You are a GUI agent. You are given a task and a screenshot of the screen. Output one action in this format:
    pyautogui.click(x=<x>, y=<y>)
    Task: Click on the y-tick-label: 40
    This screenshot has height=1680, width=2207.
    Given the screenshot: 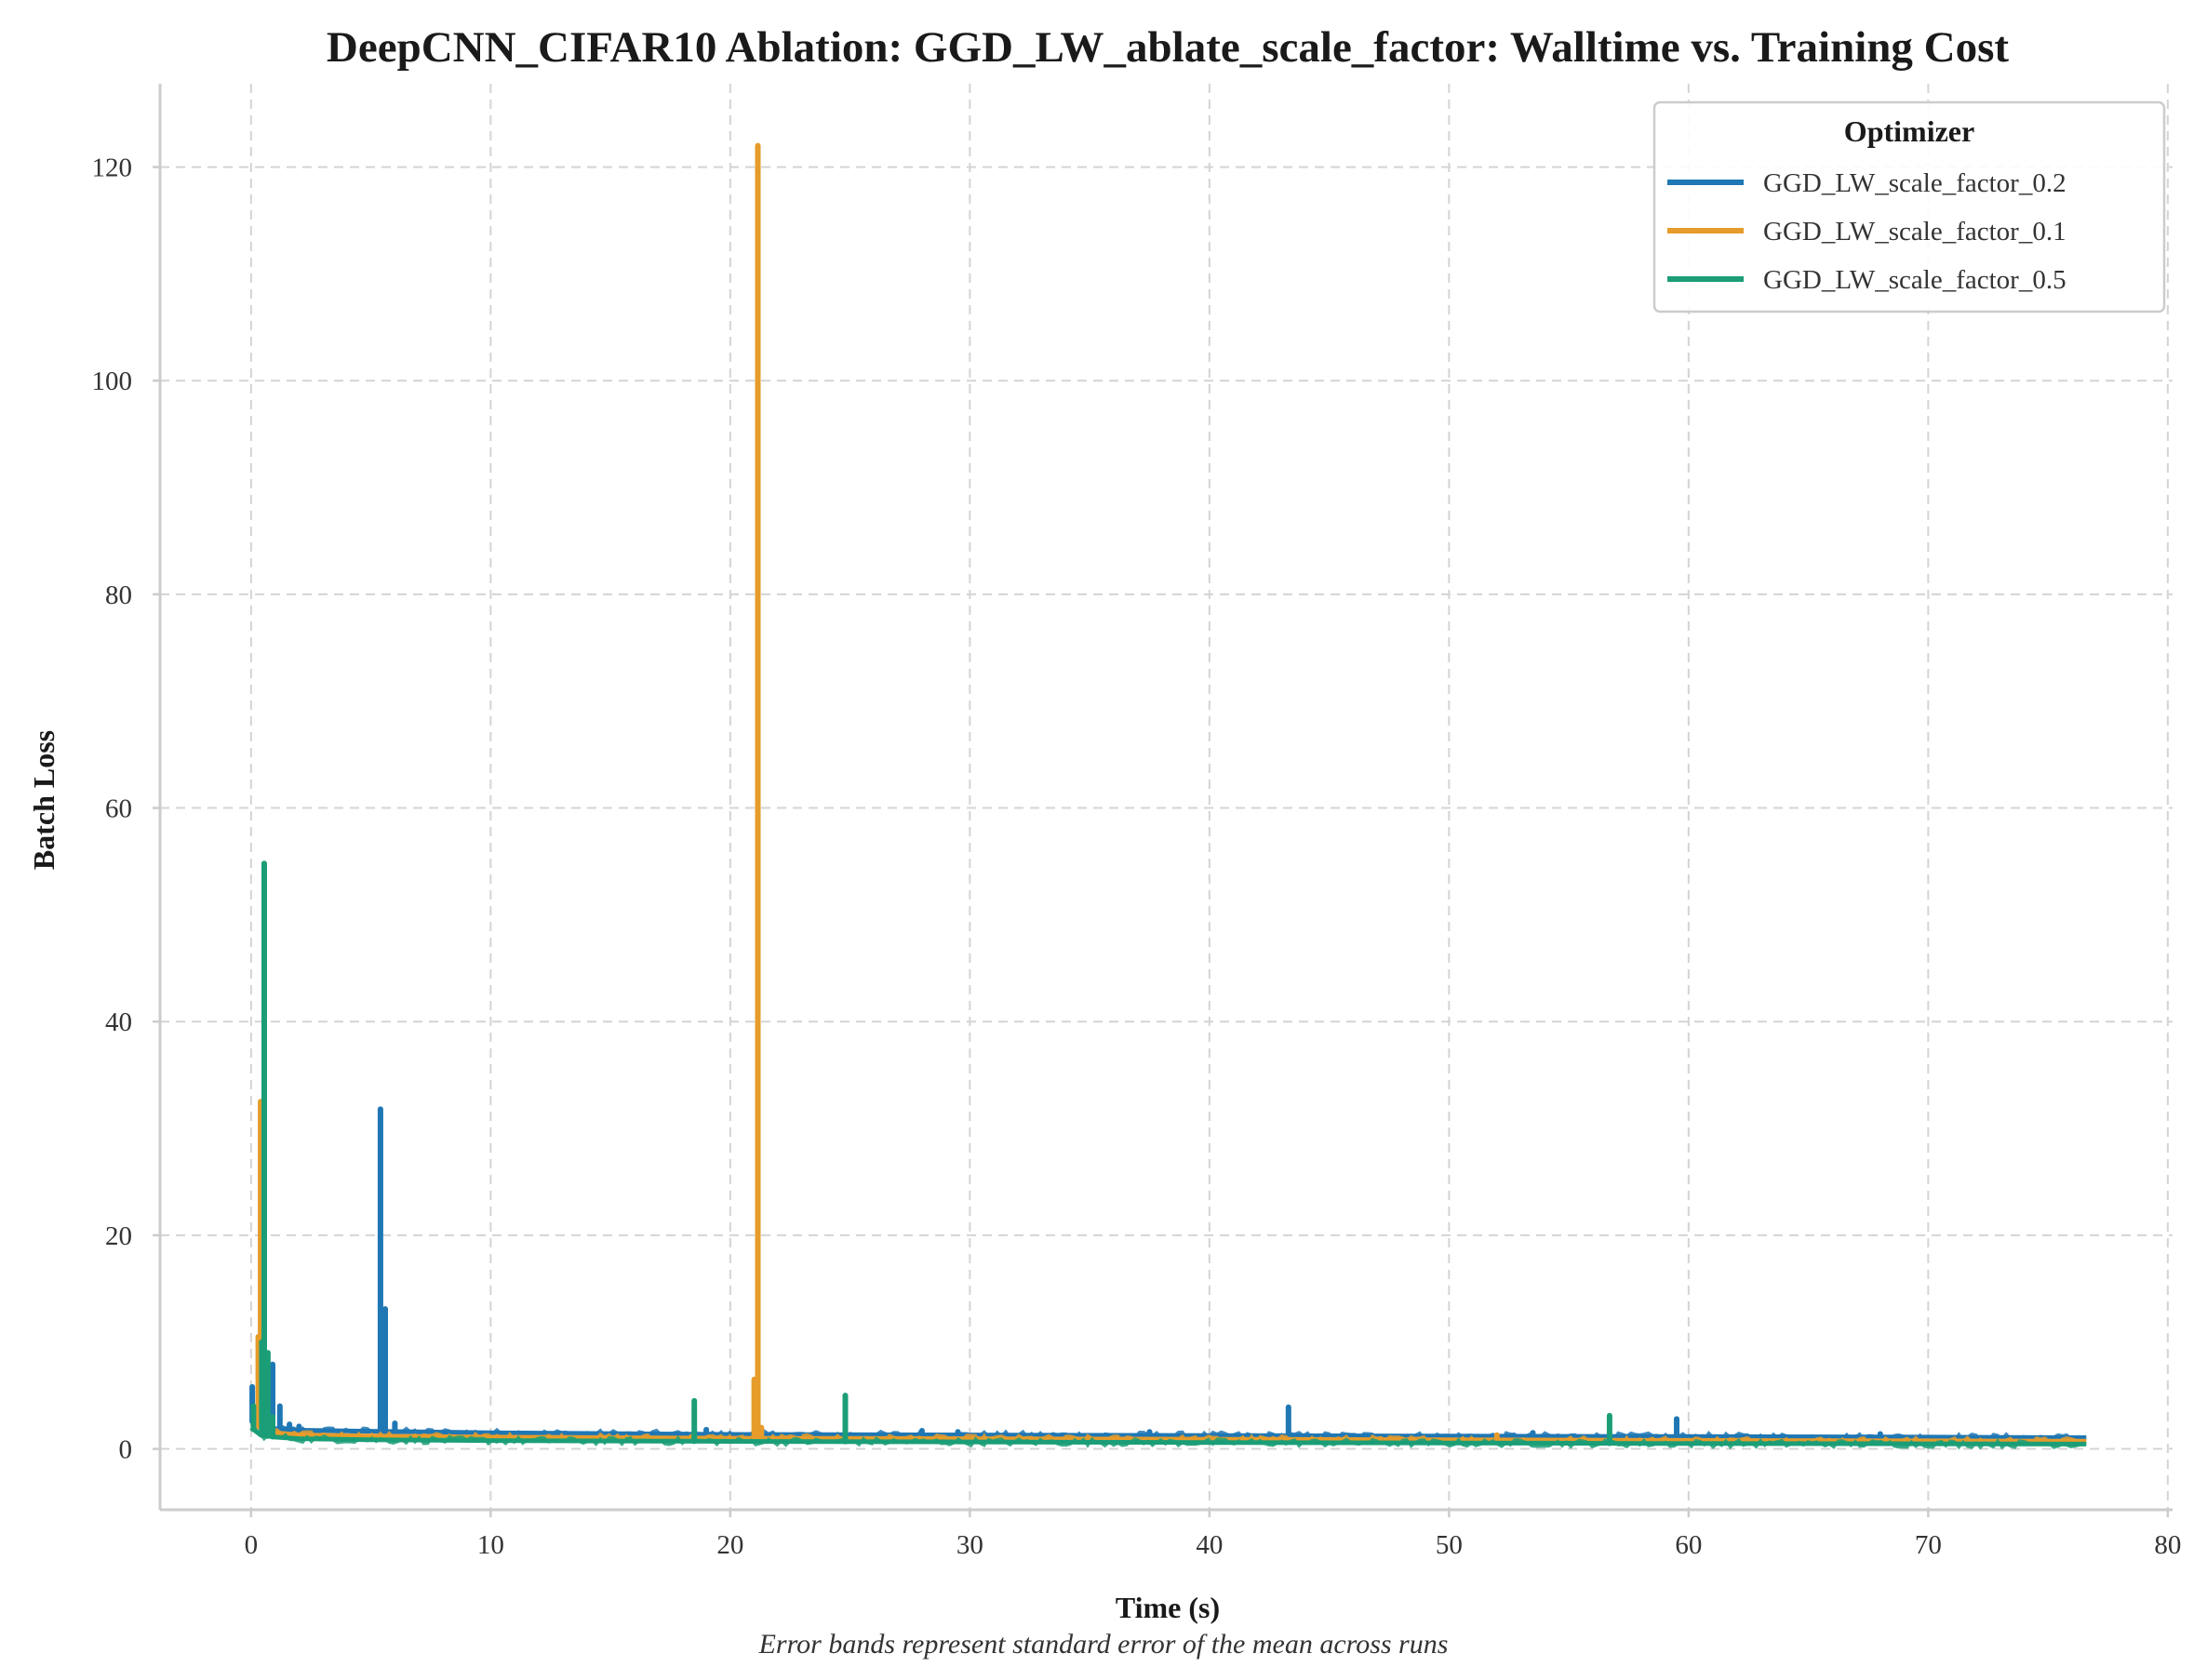 What is the action you would take?
    pyautogui.click(x=118, y=1022)
    